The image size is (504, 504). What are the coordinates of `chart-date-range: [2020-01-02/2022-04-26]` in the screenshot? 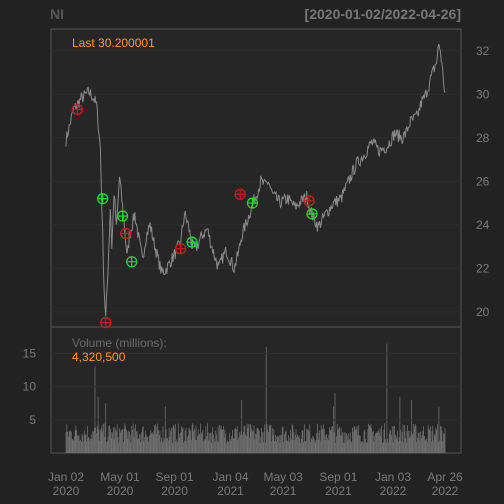 It's located at (382, 14).